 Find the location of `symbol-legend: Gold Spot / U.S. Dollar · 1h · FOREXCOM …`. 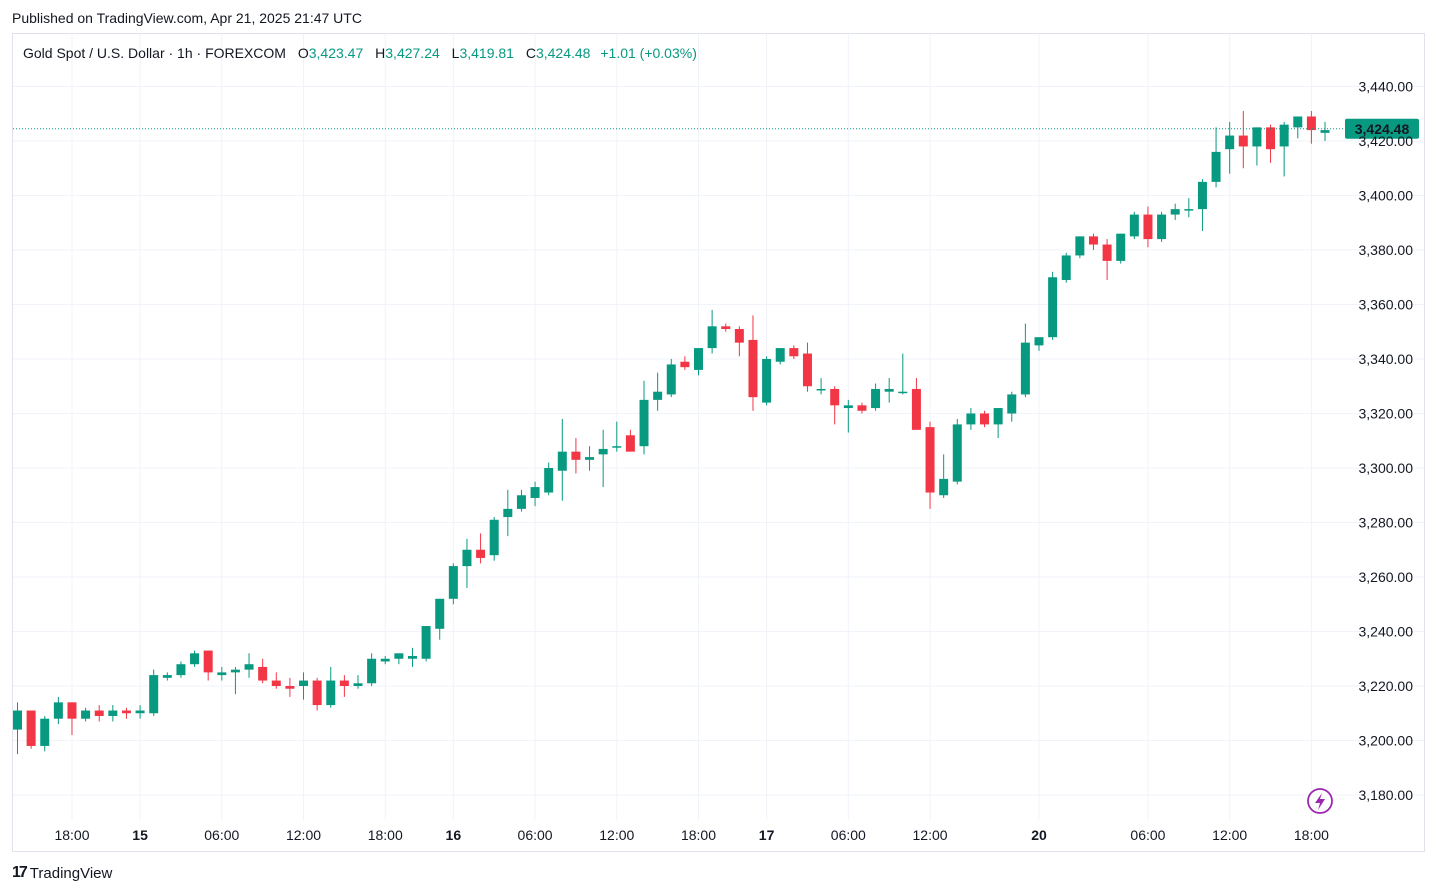

symbol-legend: Gold Spot / U.S. Dollar · 1h · FOREXCOM … is located at coordinates (360, 53).